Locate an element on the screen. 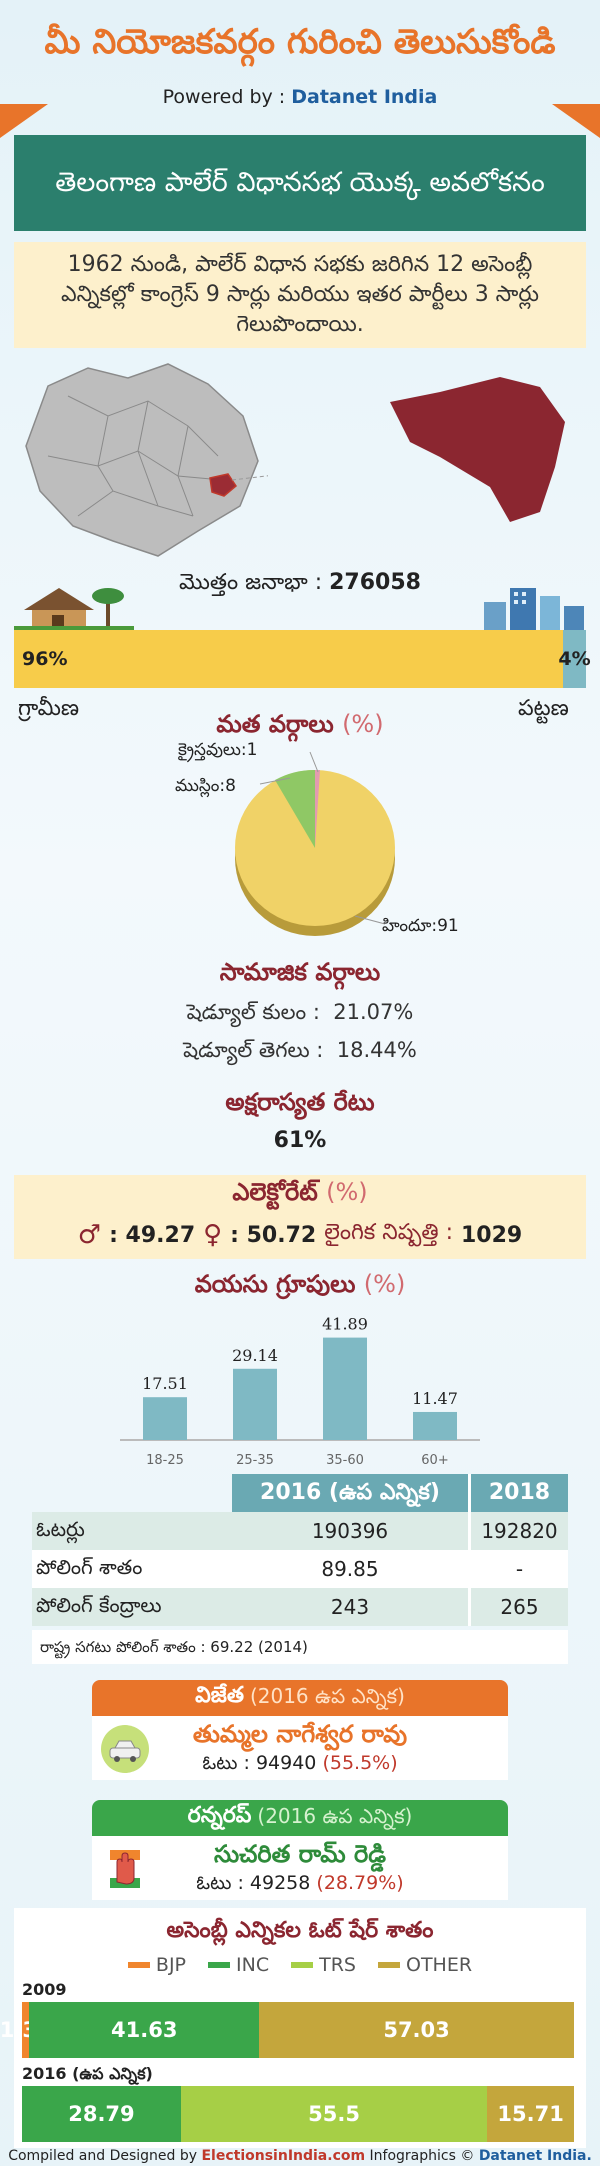  age-bar-value: 11.47 is located at coordinates (435, 1398).